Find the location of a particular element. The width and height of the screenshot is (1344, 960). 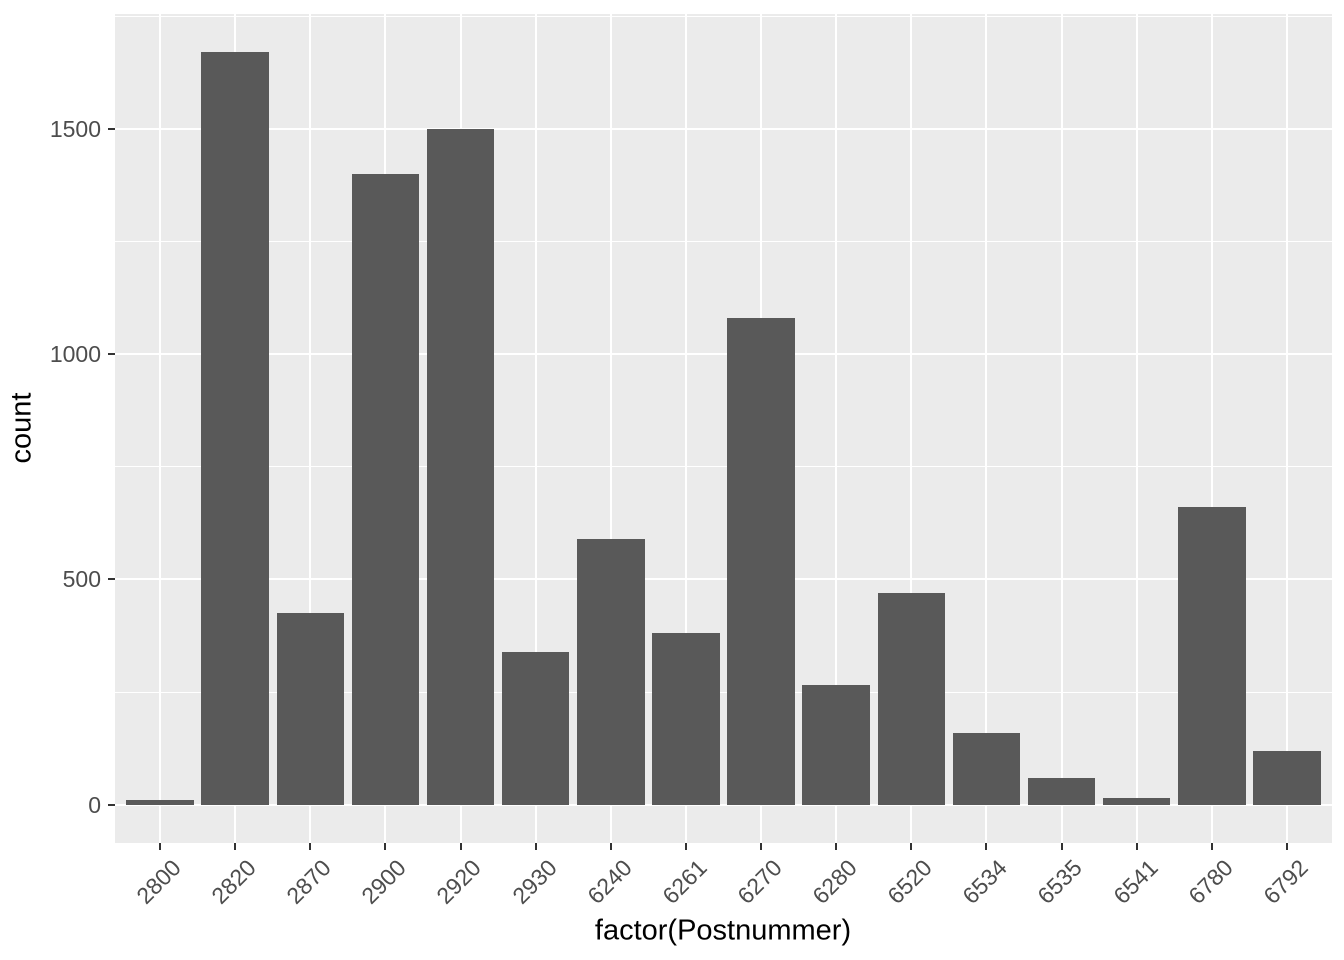

y-tick-label: 0 is located at coordinates (94, 804).